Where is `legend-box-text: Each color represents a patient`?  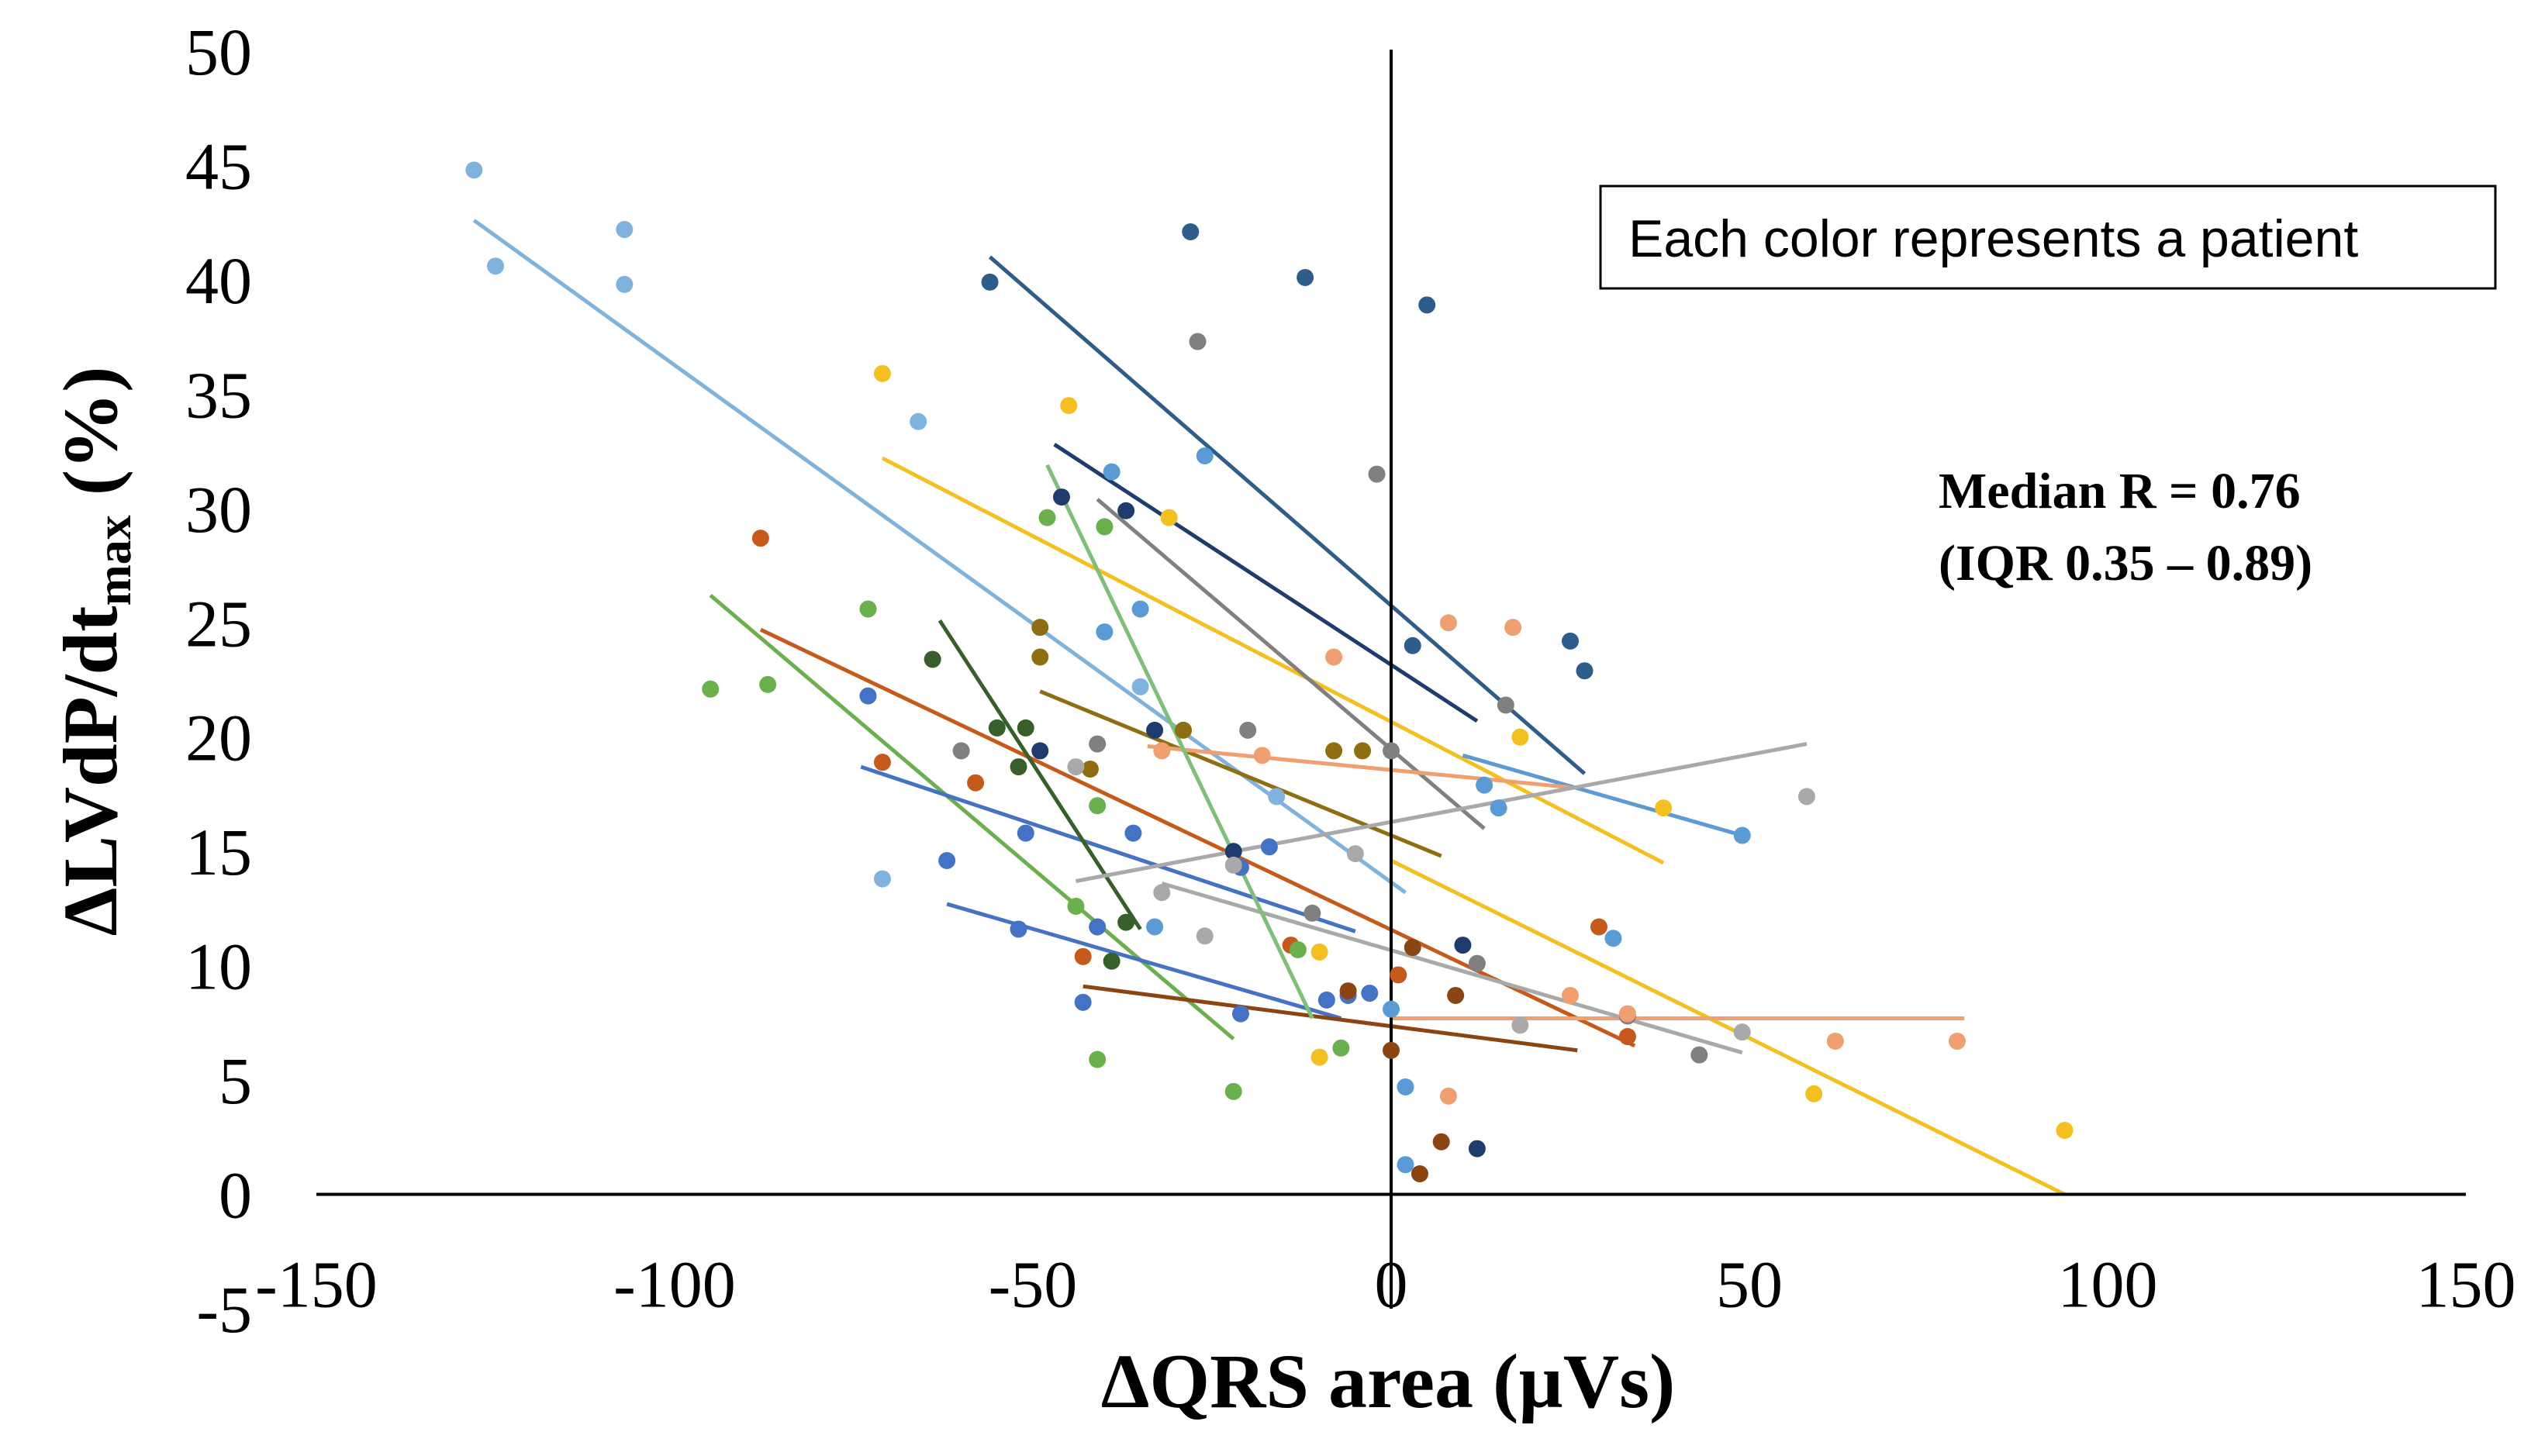
legend-box-text: Each color represents a patient is located at coordinates (1993, 239).